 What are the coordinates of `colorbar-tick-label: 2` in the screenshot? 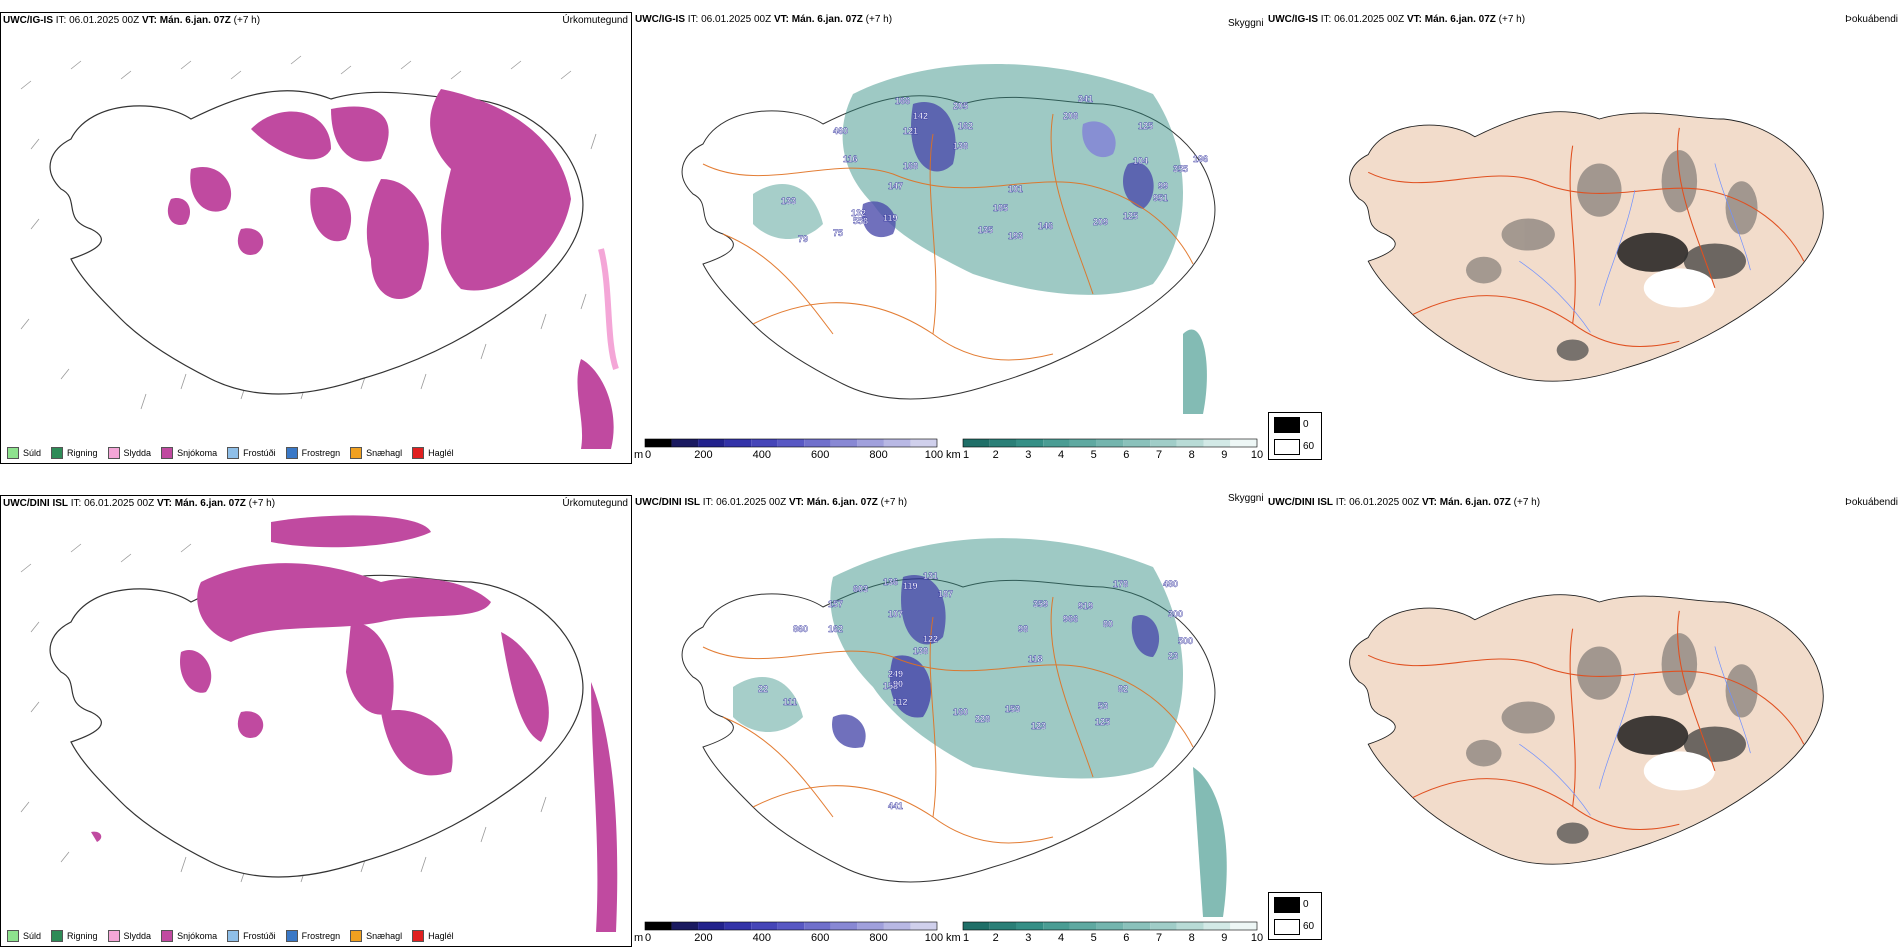 It's located at (996, 455).